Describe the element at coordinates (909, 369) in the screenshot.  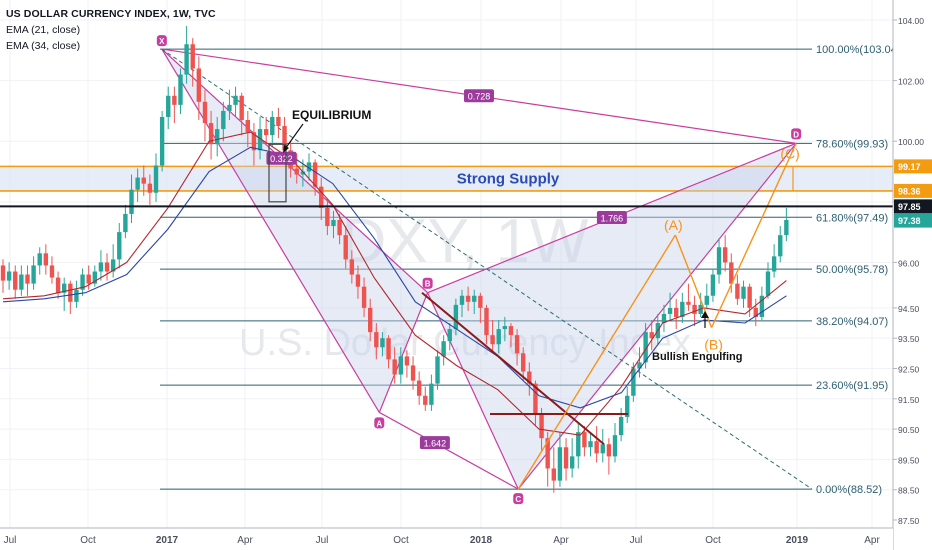
I see `price-tick-label: 92.50` at that location.